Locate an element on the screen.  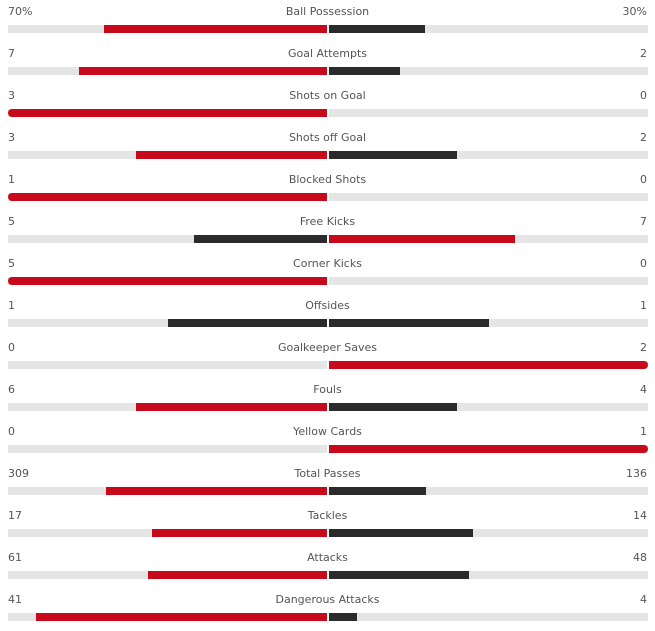
stat-label: Blocked Shots is located at coordinates (327, 179).